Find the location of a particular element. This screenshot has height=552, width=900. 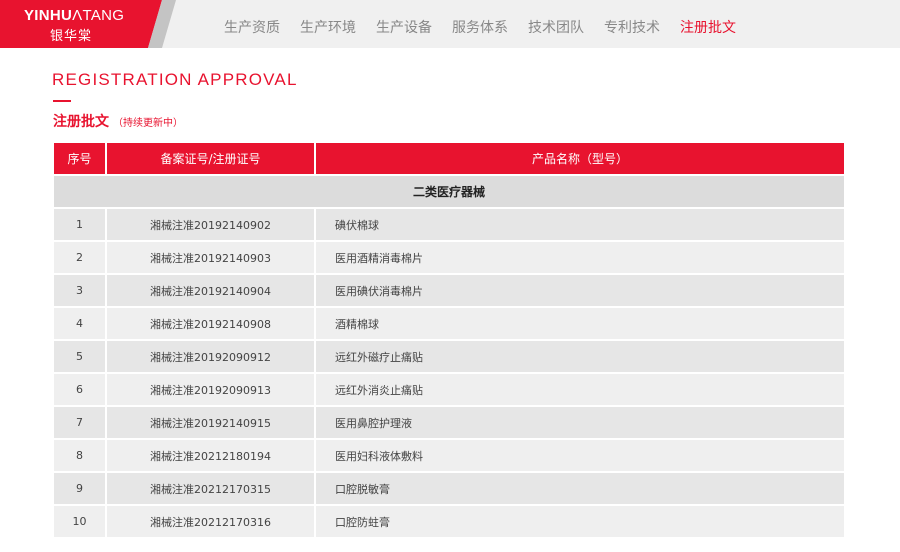

table-row: 10 湘械注准20212170316 口腔防蛀膏 is located at coordinates (449, 521).